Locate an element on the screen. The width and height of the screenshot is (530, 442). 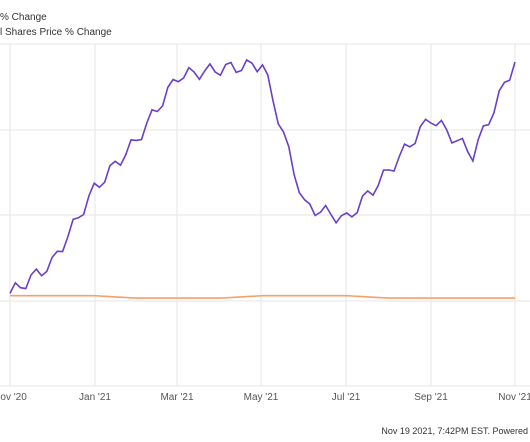
x-tick-label: Nov '21 is located at coordinates (514, 397).